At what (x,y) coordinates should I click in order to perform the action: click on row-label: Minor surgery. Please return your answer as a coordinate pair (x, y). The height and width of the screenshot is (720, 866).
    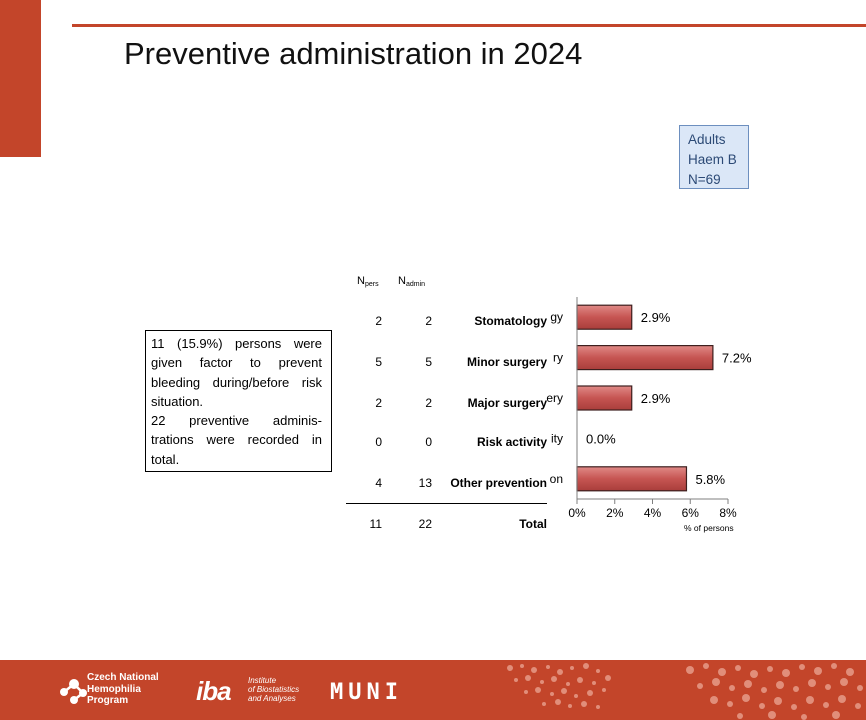
    Looking at the image, I should click on (506, 362).